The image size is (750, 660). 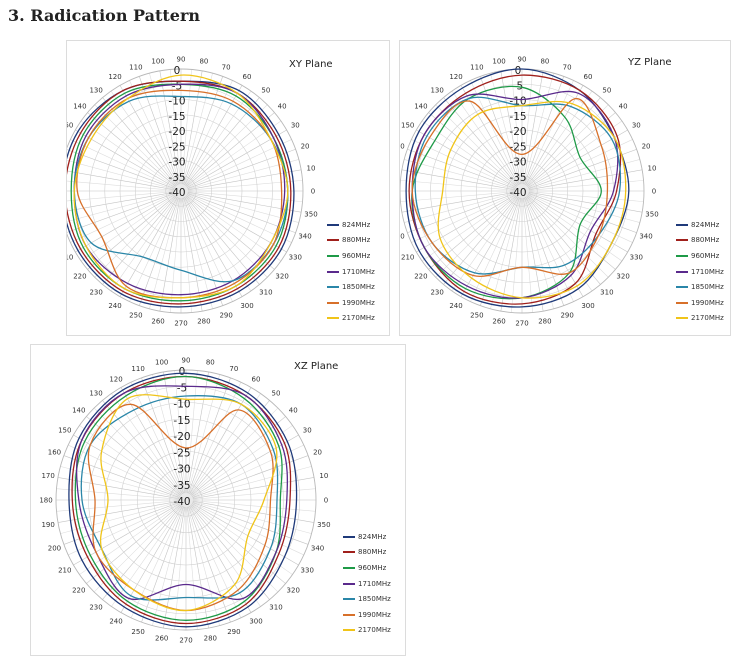 What do you see at coordinates (157, 321) in the screenshot?
I see `xy-angle-label: 260` at bounding box center [157, 321].